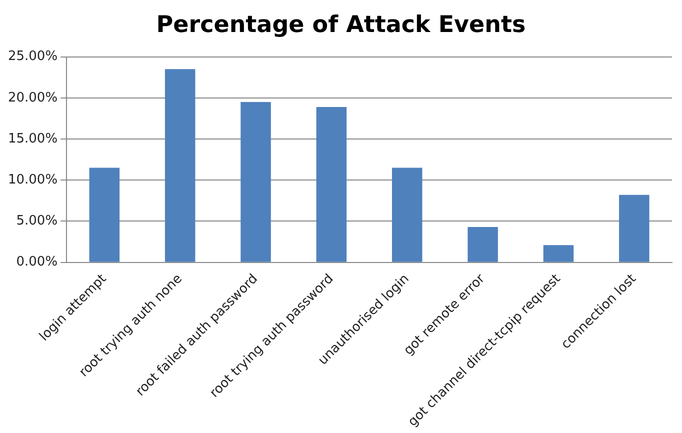  What do you see at coordinates (33, 138) in the screenshot?
I see `y-tick-label: 15.00%` at bounding box center [33, 138].